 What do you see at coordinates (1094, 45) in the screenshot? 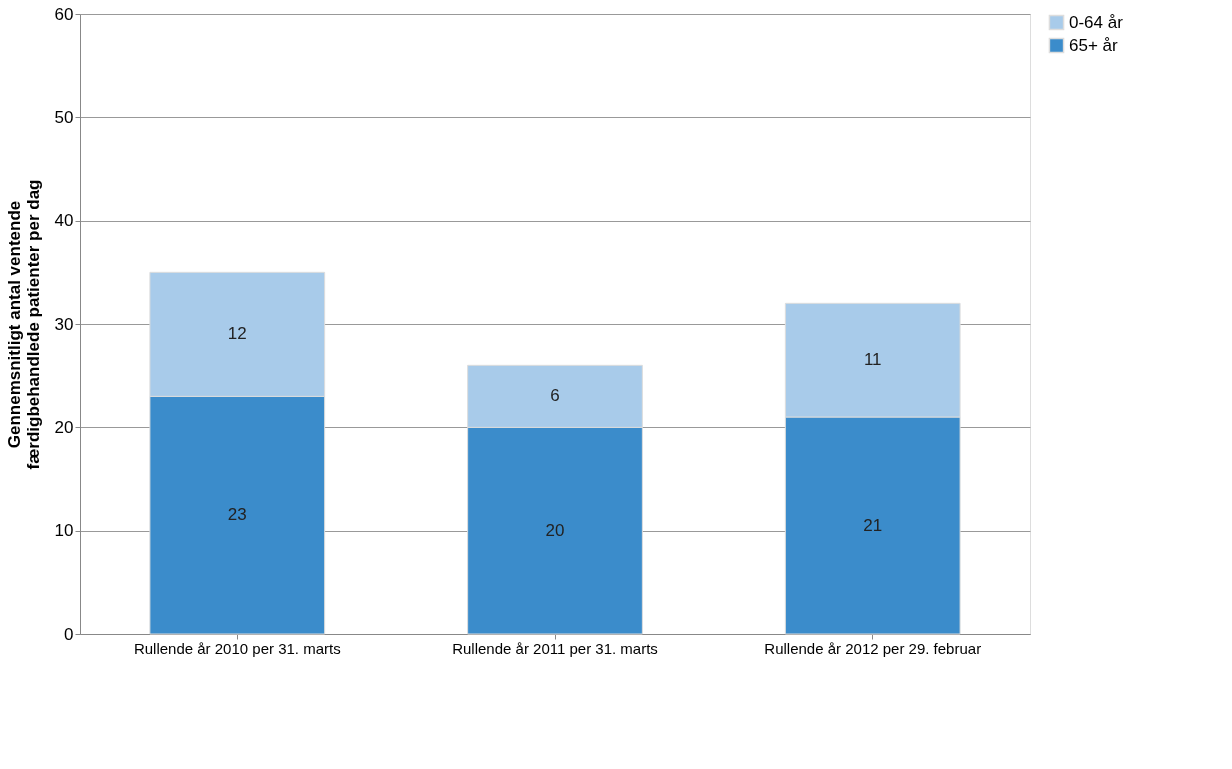
I see `legend-label: 65+ år` at bounding box center [1094, 45].